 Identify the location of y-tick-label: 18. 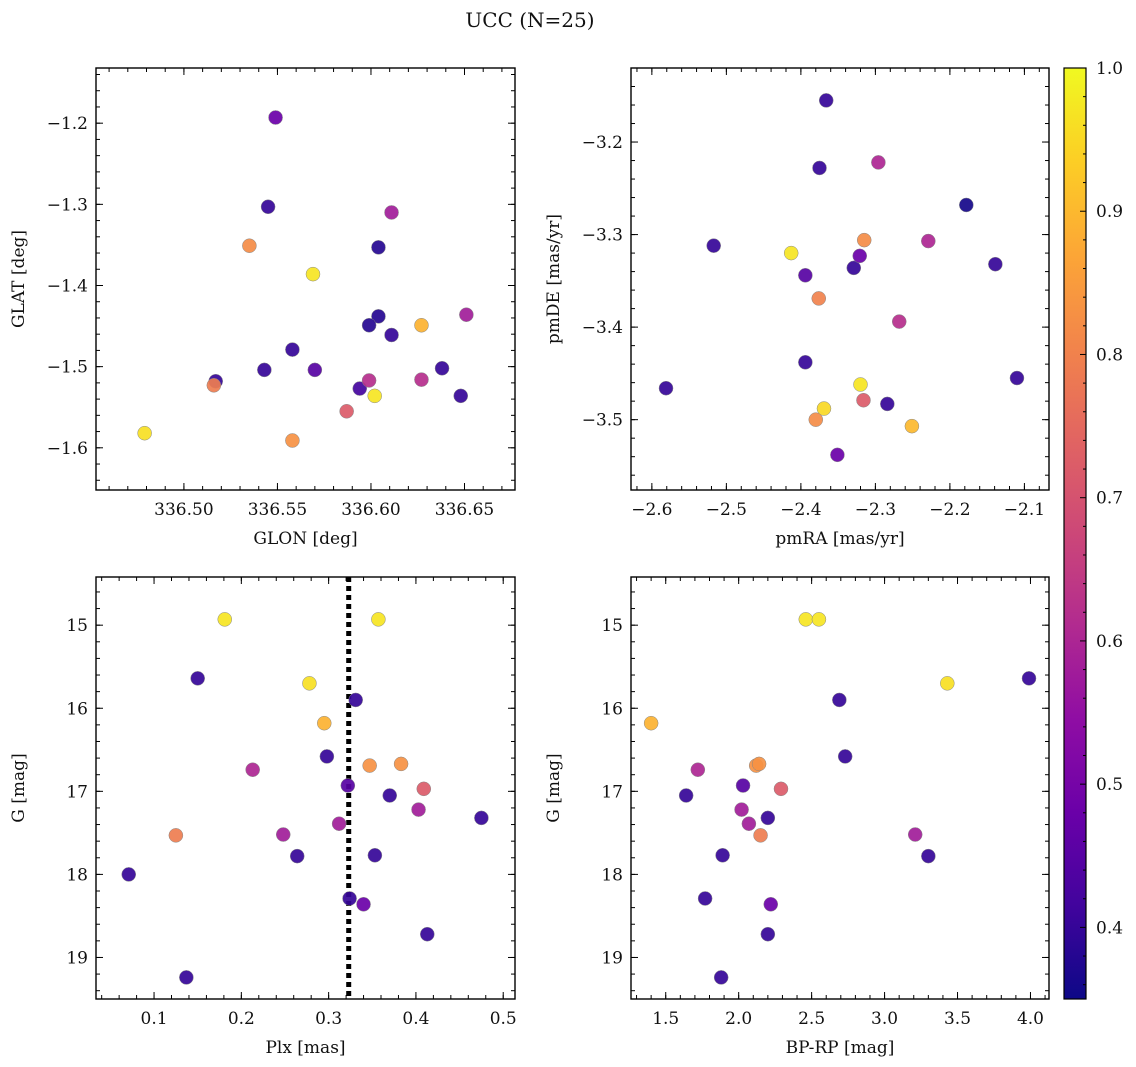
(77, 875).